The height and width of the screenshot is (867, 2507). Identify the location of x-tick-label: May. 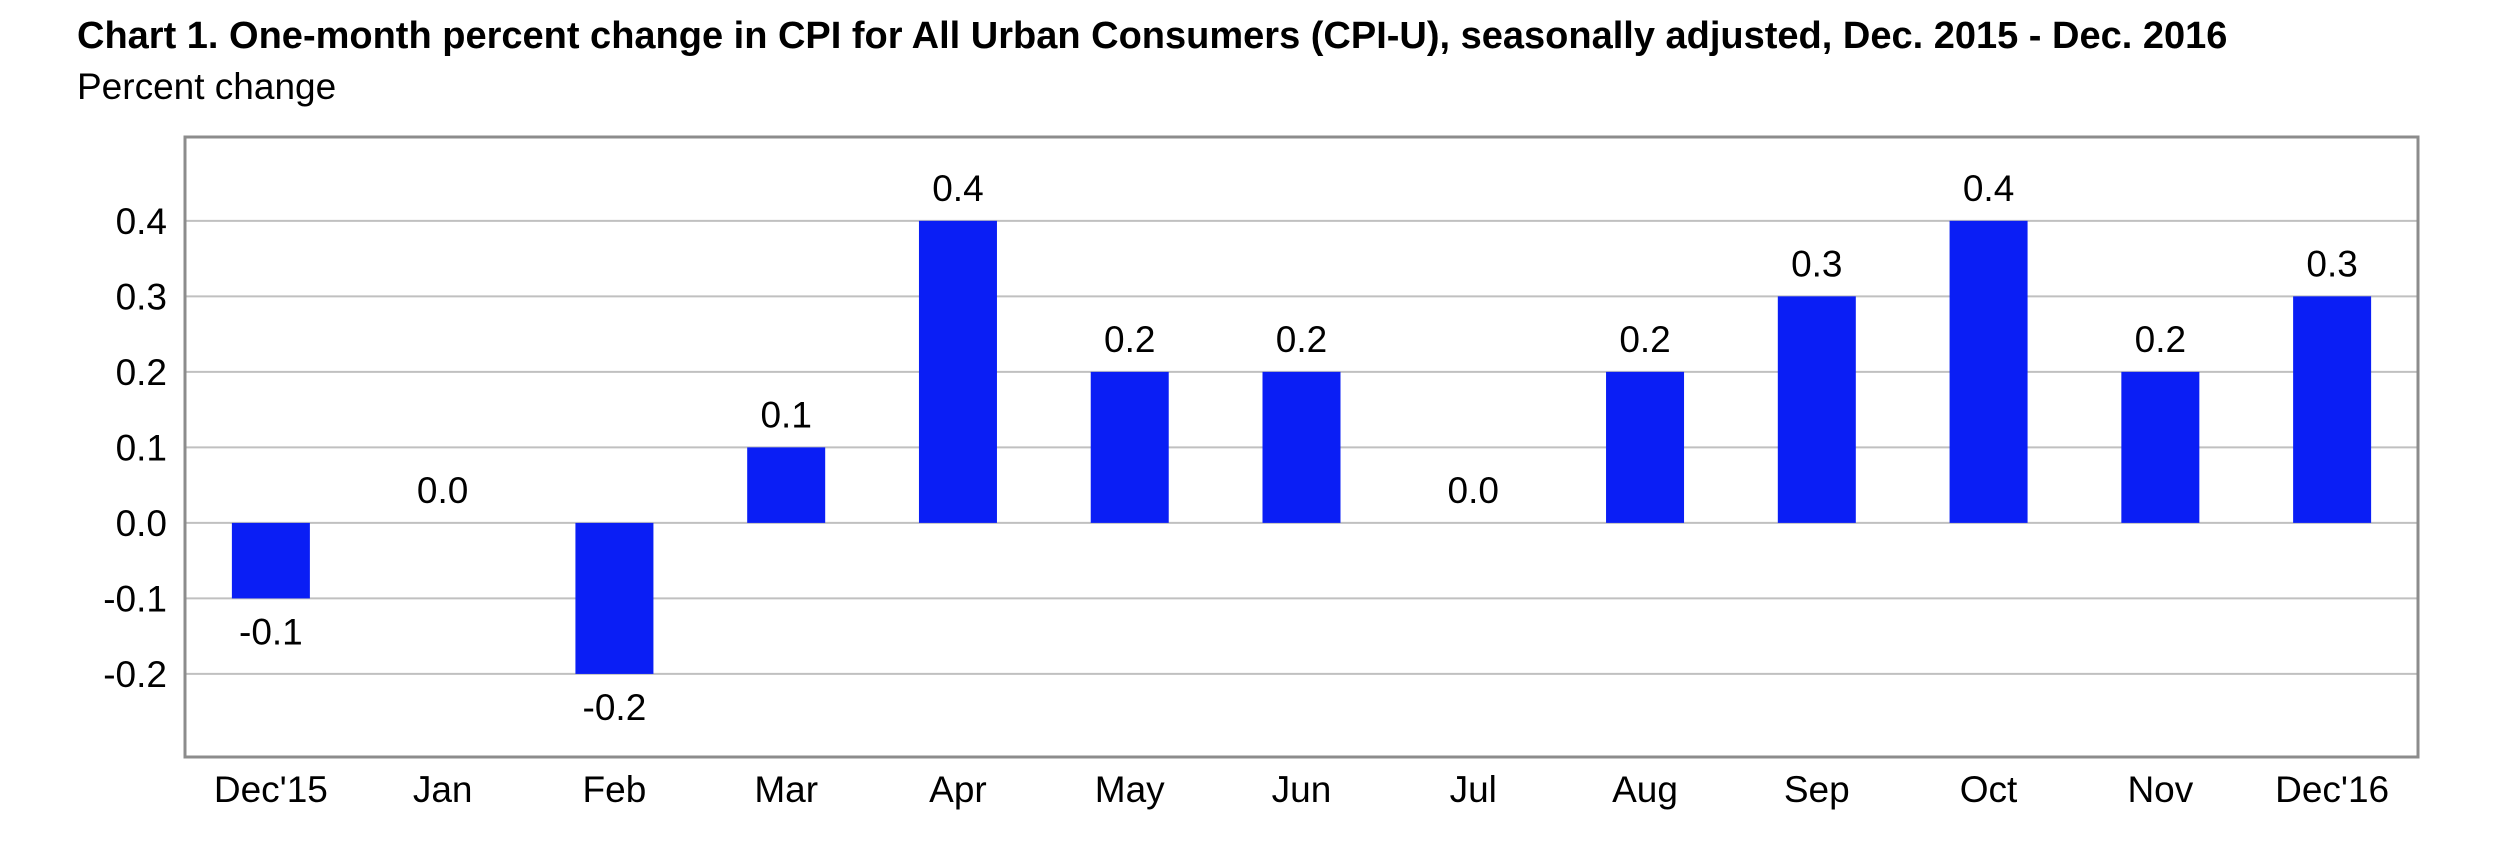
(1130, 789).